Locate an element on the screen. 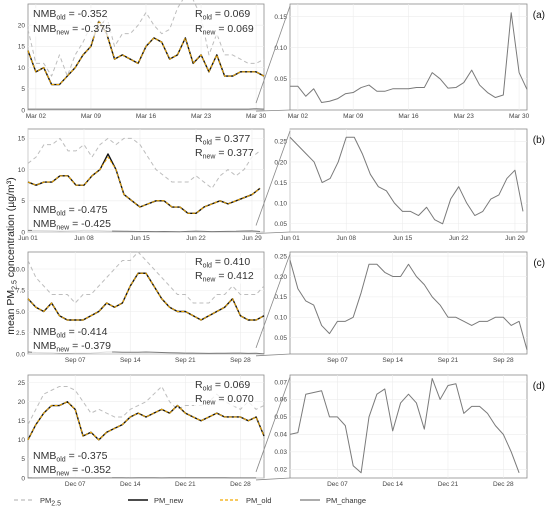 Image resolution: width=550 pixels, height=512 pixels. stat-annotation: Rold = 0.377 is located at coordinates (222, 140).